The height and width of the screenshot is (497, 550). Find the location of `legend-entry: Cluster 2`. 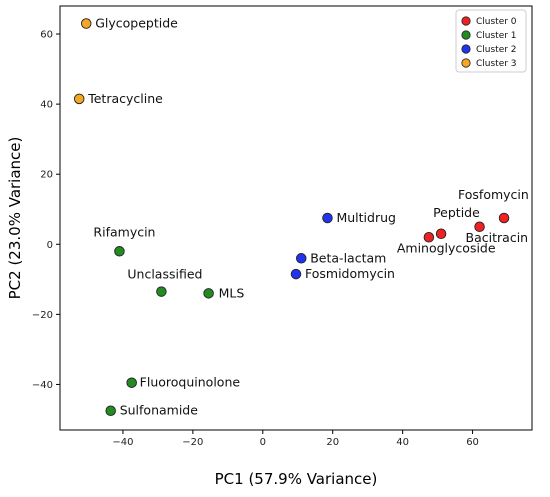

legend-entry: Cluster 2 is located at coordinates (496, 50).